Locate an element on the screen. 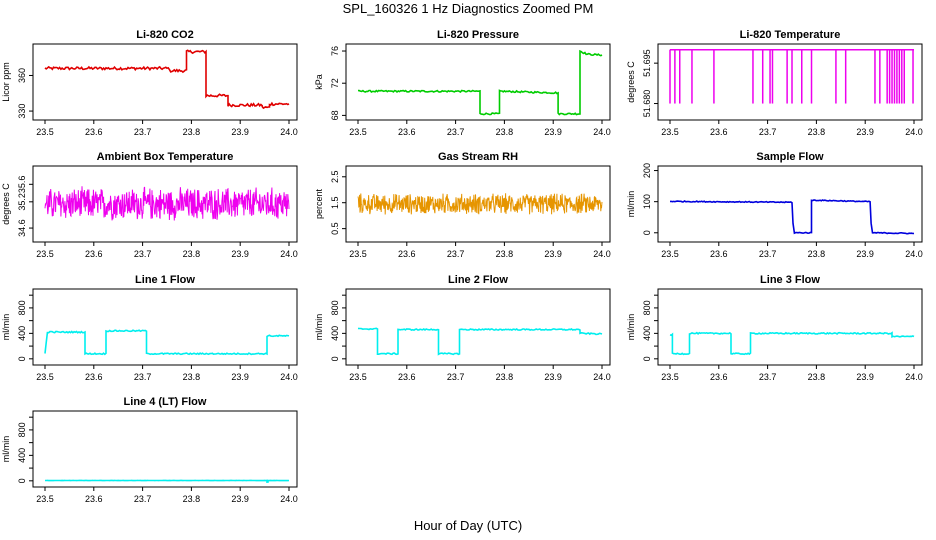 This screenshot has height=540, width=936. panel-title: Line 4 (LT) Flow is located at coordinates (165, 402).